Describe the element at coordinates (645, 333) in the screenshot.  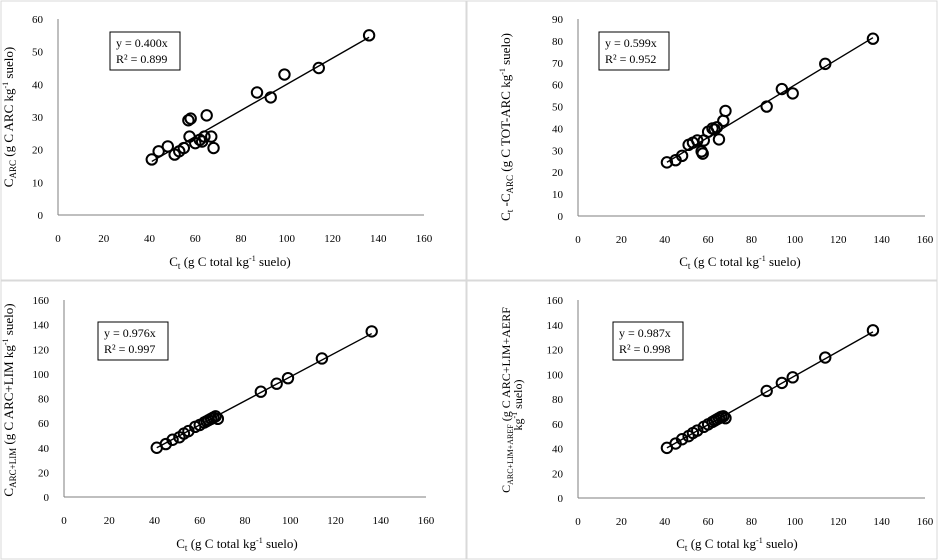
I see `equation-label: y = 0.987x` at that location.